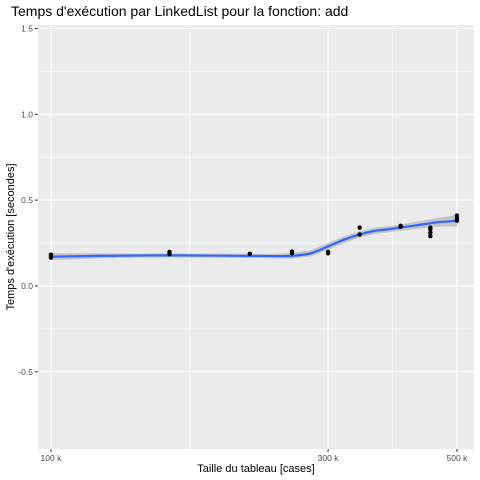  Describe the element at coordinates (458, 458) in the screenshot. I see `x-tick-label: 500 k` at that location.